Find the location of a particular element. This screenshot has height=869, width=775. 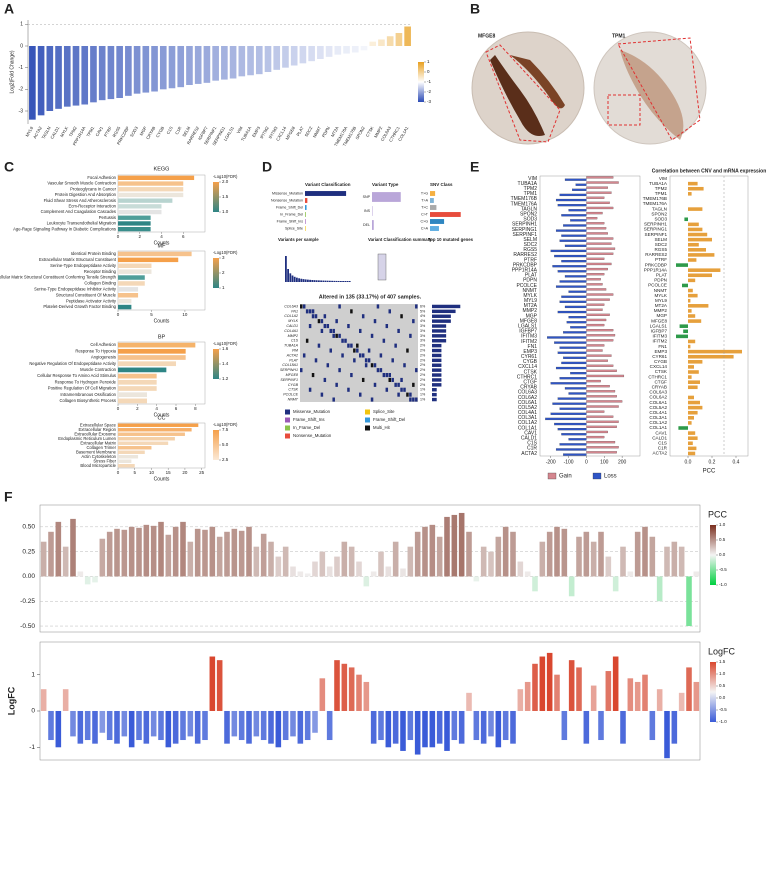

gene-label: CALD1 is located at coordinates (292, 326).